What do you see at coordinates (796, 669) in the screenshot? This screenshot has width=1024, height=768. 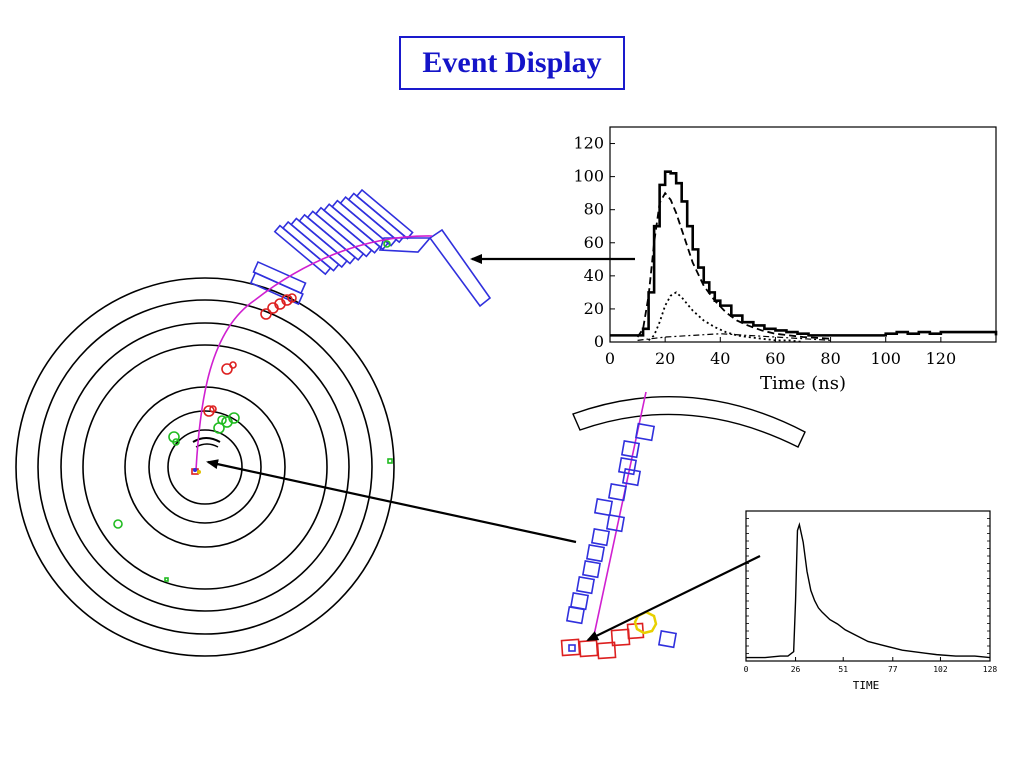 I see `x-tick-label: 26` at bounding box center [796, 669].